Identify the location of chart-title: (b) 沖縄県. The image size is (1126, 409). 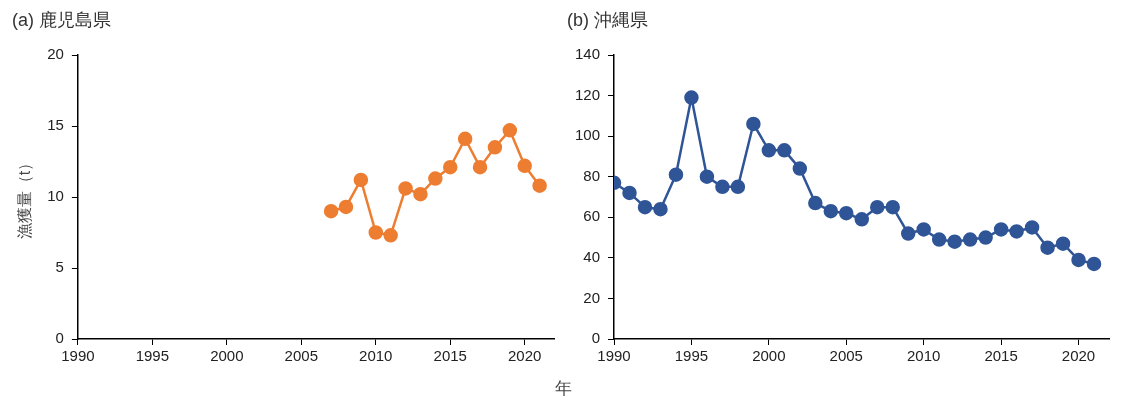
(607, 20).